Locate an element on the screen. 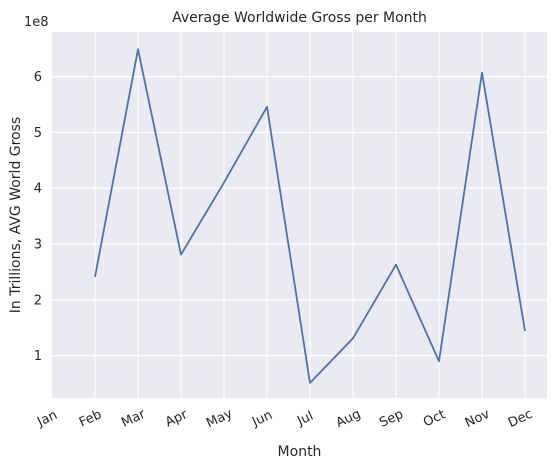 This screenshot has height=468, width=558. x-tick-label-sep: Sep is located at coordinates (391, 419).